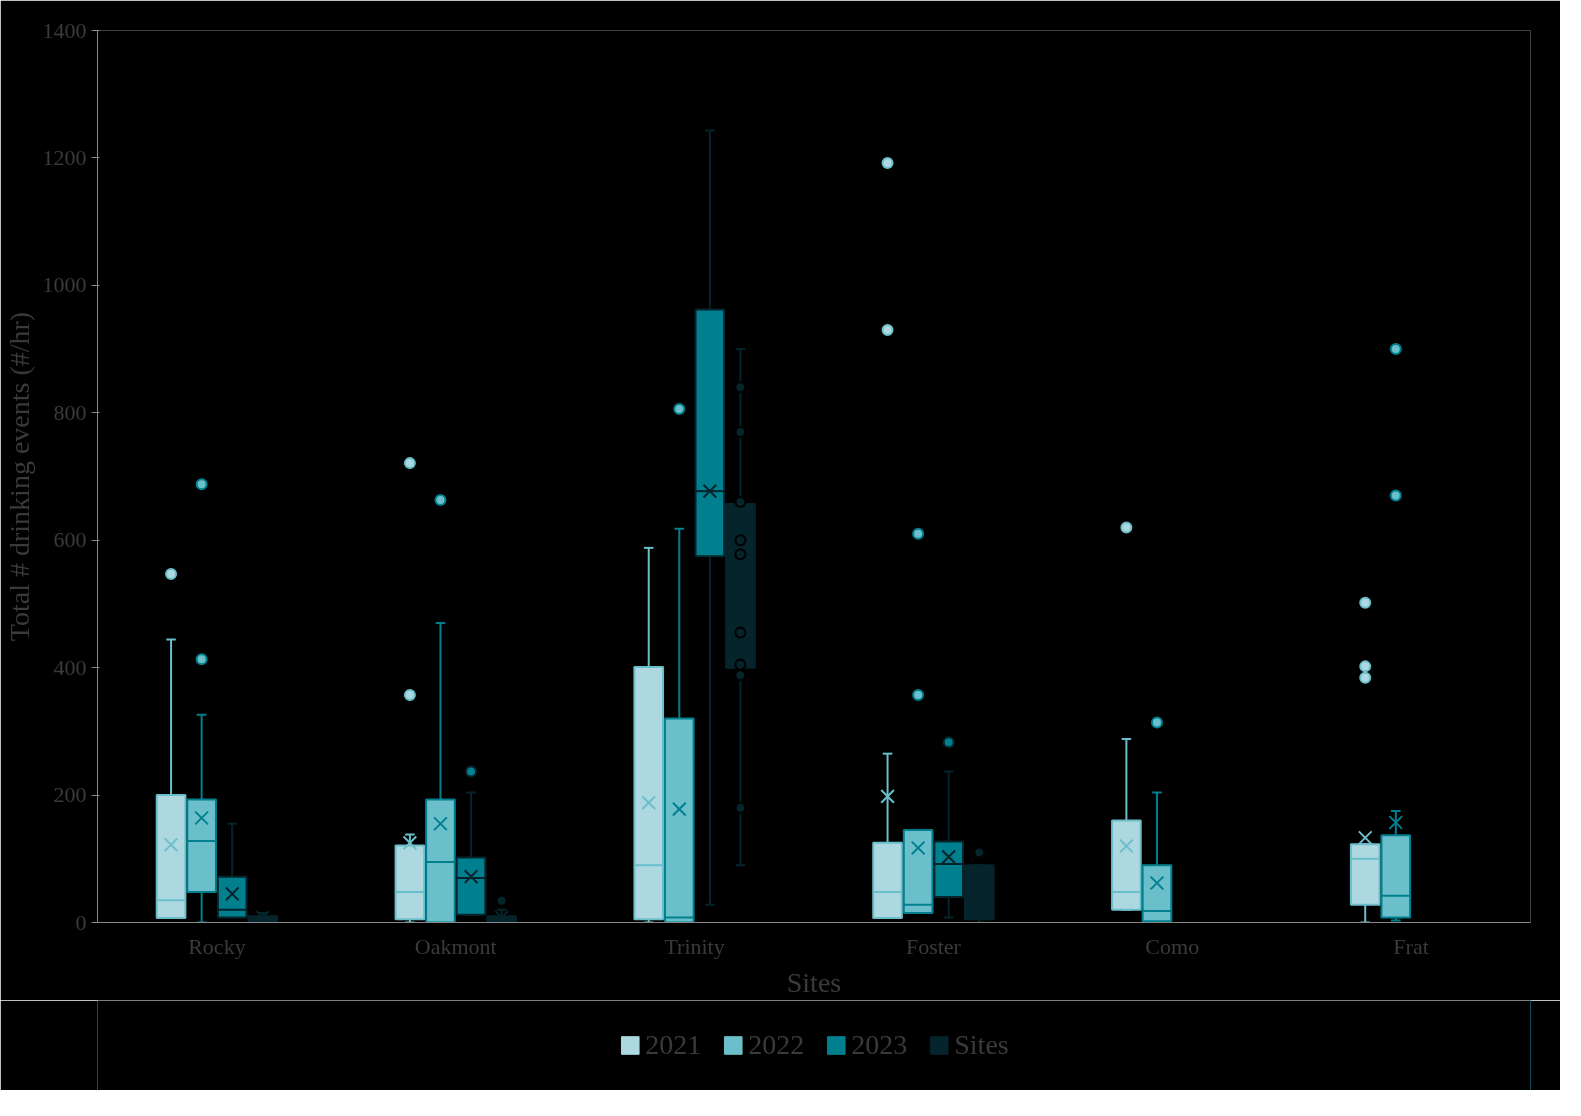 Image resolution: width=1581 pixels, height=1116 pixels. Describe the element at coordinates (776, 1045) in the screenshot. I see `legend-label: 2022` at that location.